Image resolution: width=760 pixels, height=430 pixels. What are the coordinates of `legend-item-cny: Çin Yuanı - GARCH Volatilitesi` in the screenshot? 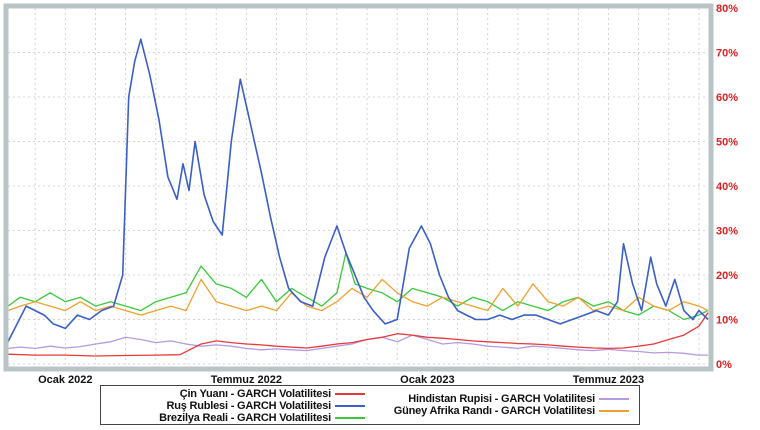 It's located at (235, 393).